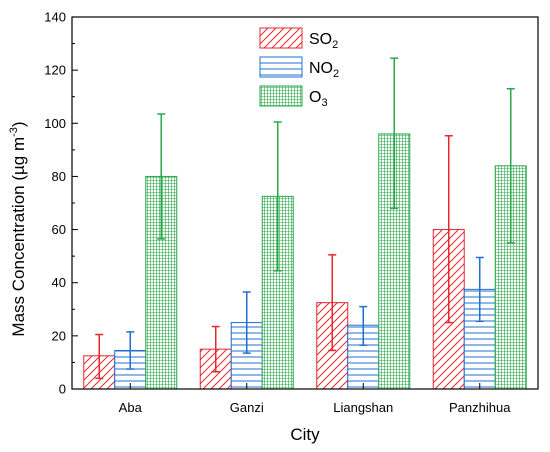 This screenshot has height=452, width=550. I want to click on x-tick-label-3: Panzhihua, so click(480, 407).